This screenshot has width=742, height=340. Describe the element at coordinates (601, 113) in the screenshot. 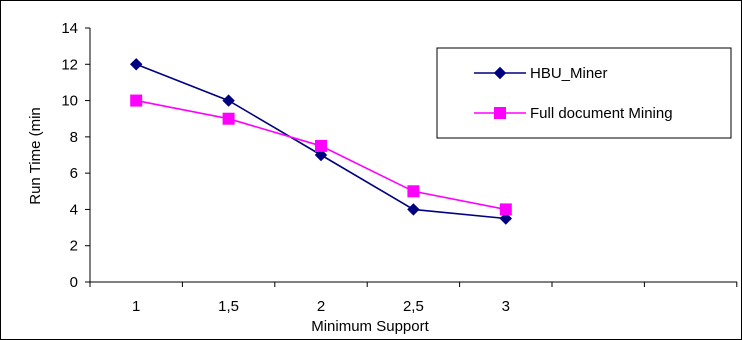

I see `legend-label: Full document Mining` at that location.